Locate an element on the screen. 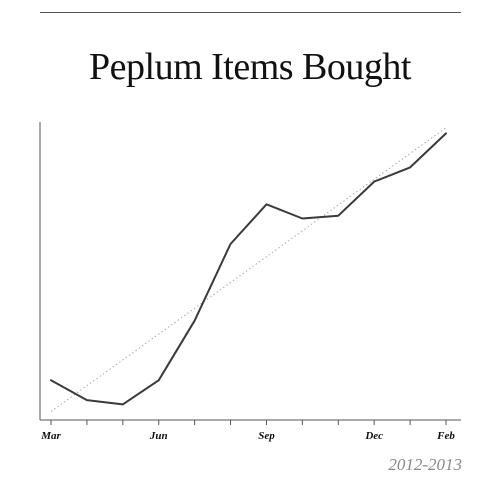  x-tick-label: Mar is located at coordinates (50, 436).